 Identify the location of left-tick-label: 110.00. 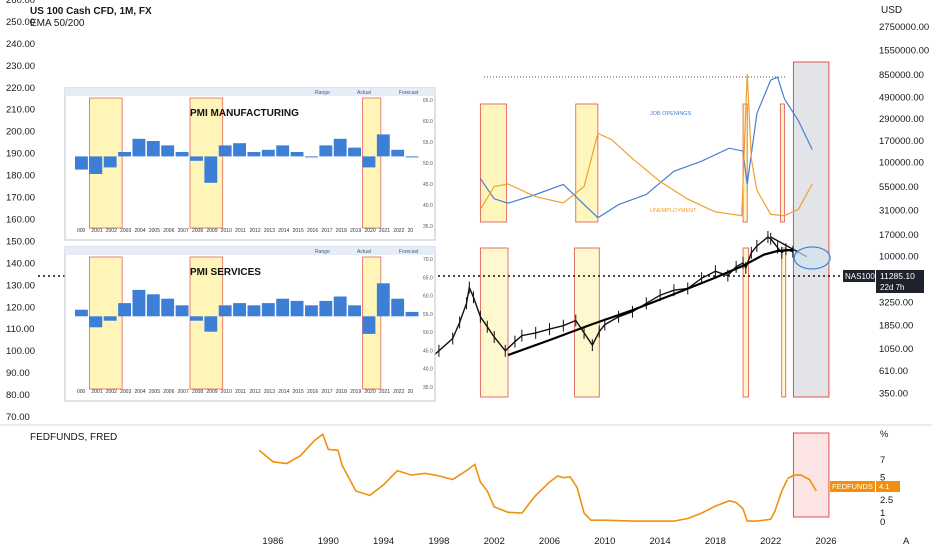
(20, 329).